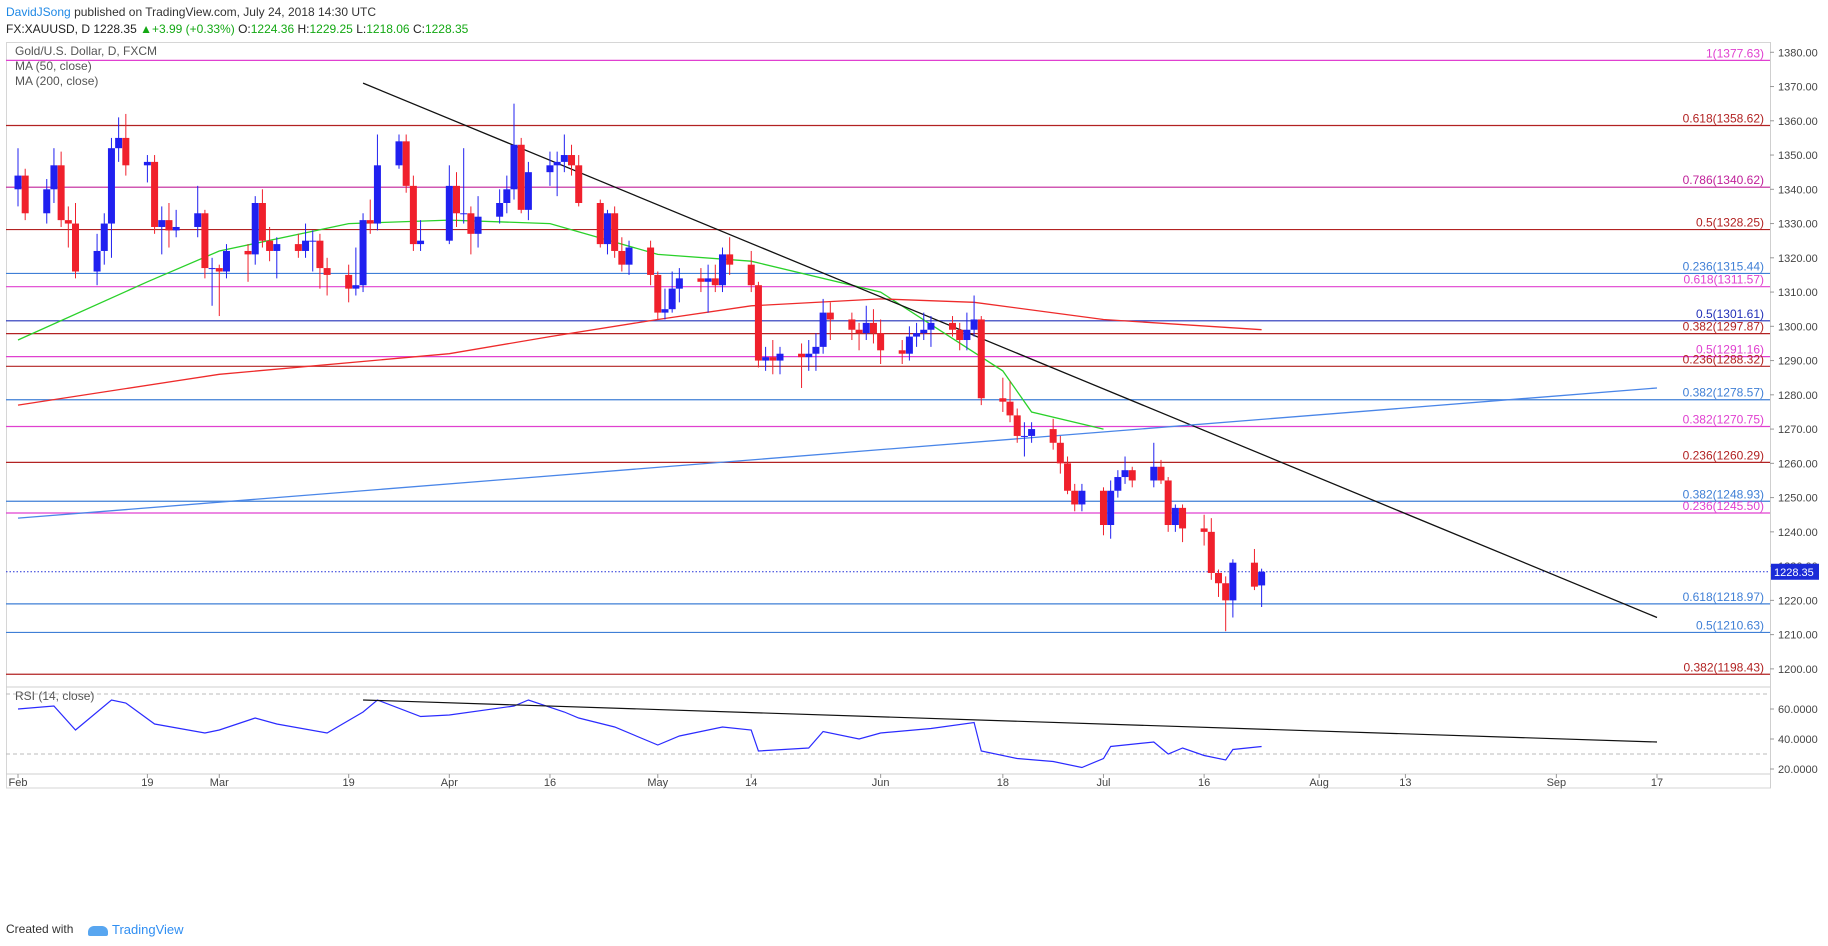  Describe the element at coordinates (1798, 225) in the screenshot. I see `price-tick-label: 1330.00` at that location.